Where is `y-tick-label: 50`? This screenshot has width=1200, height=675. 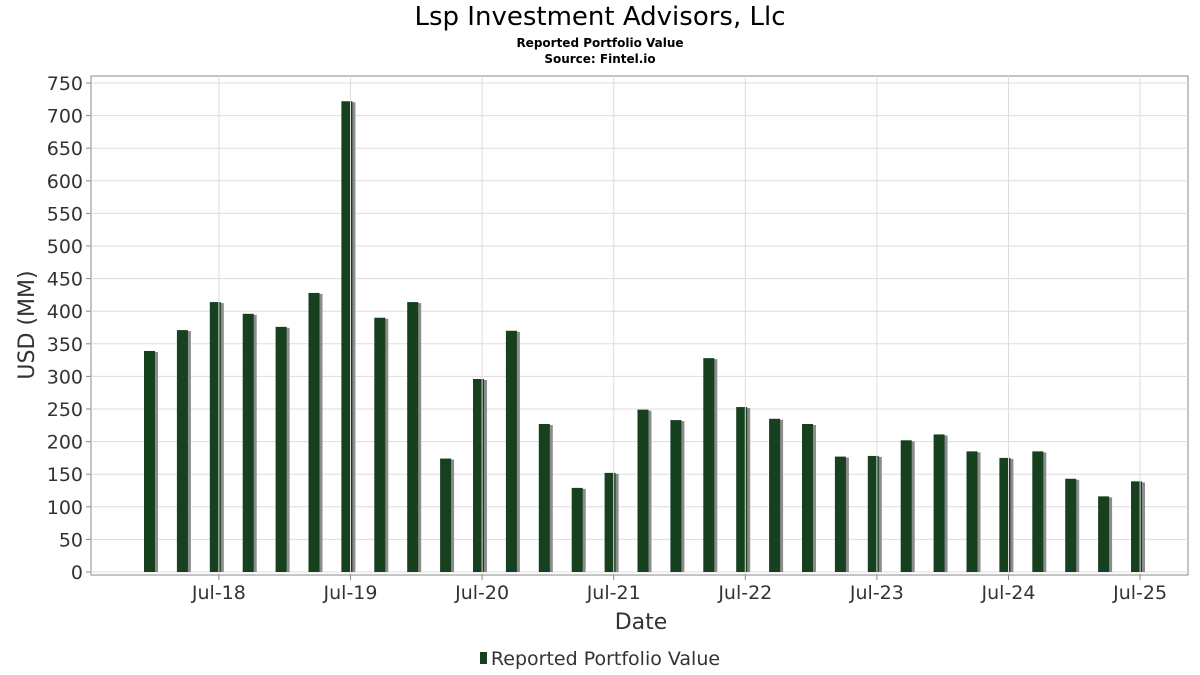 y-tick-label: 50 is located at coordinates (71, 540).